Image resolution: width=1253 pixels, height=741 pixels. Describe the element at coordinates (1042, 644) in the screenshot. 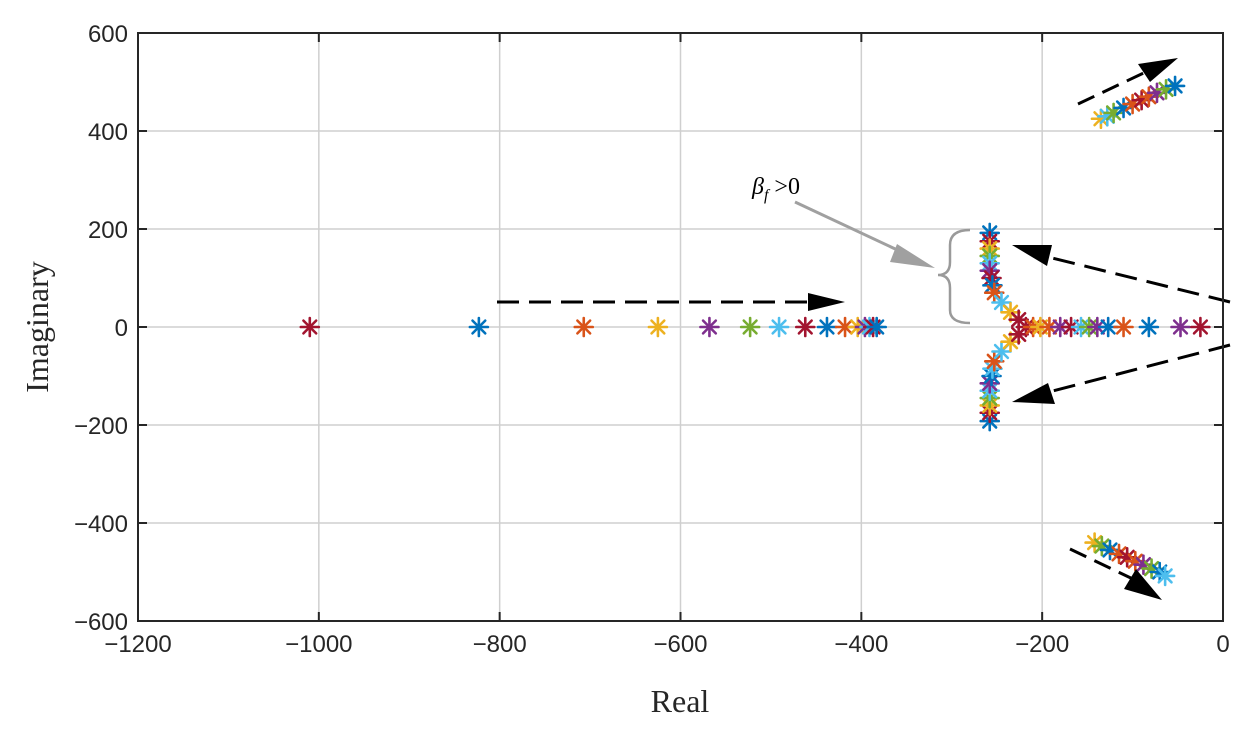

I see `x-tick-label: −200` at that location.